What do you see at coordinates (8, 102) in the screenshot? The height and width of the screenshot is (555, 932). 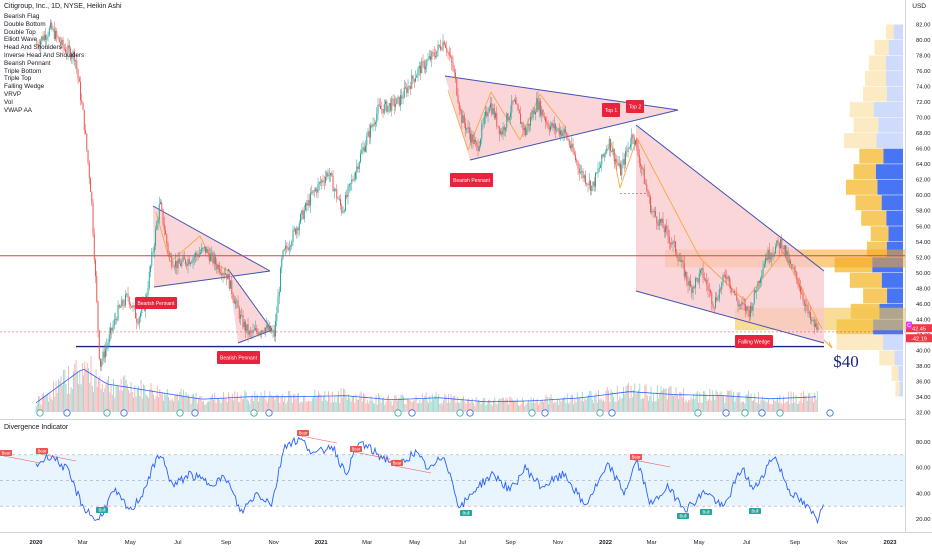 I see `indicator-item: Vol` at bounding box center [8, 102].